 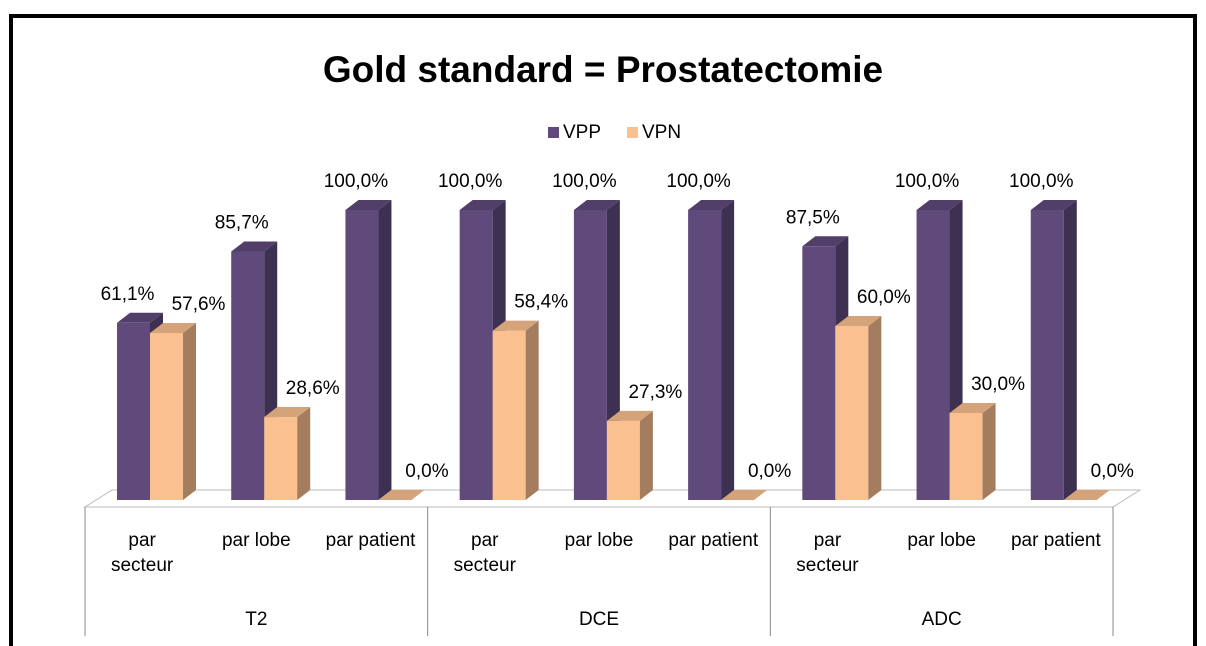 I want to click on data-label: 60,0%, so click(x=884, y=297).